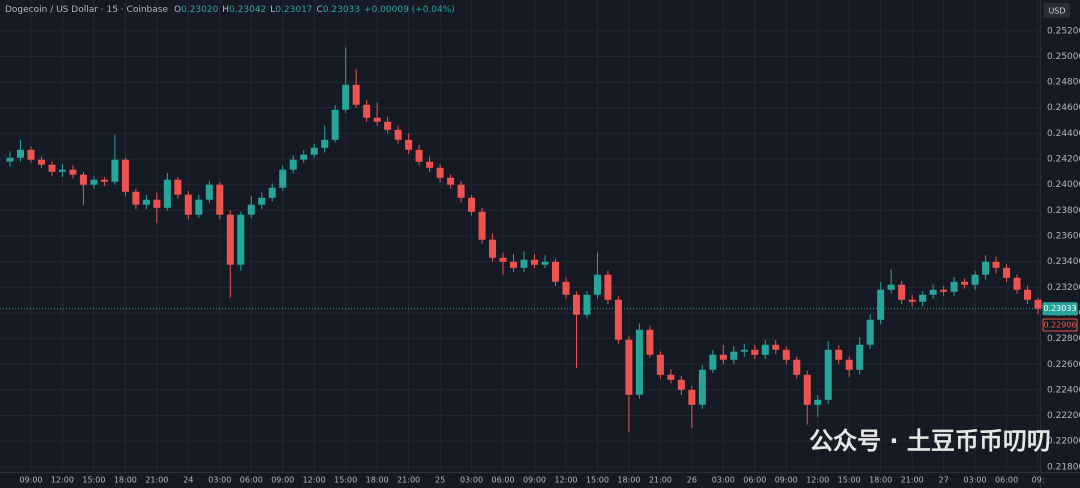 The width and height of the screenshot is (1080, 488). What do you see at coordinates (293, 10) in the screenshot?
I see `ohlc-value: 0.23017` at bounding box center [293, 10].